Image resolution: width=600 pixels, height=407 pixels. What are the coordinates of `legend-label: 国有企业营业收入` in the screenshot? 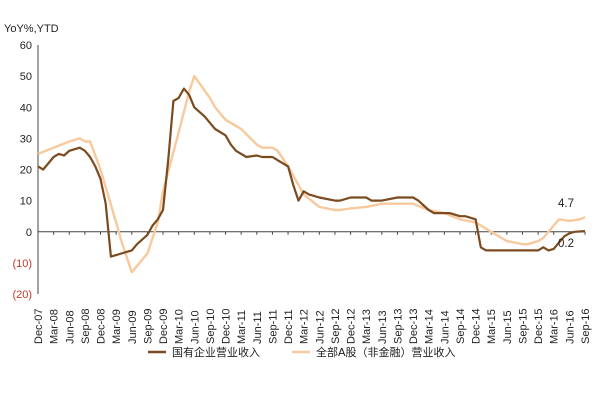 It's located at (216, 352).